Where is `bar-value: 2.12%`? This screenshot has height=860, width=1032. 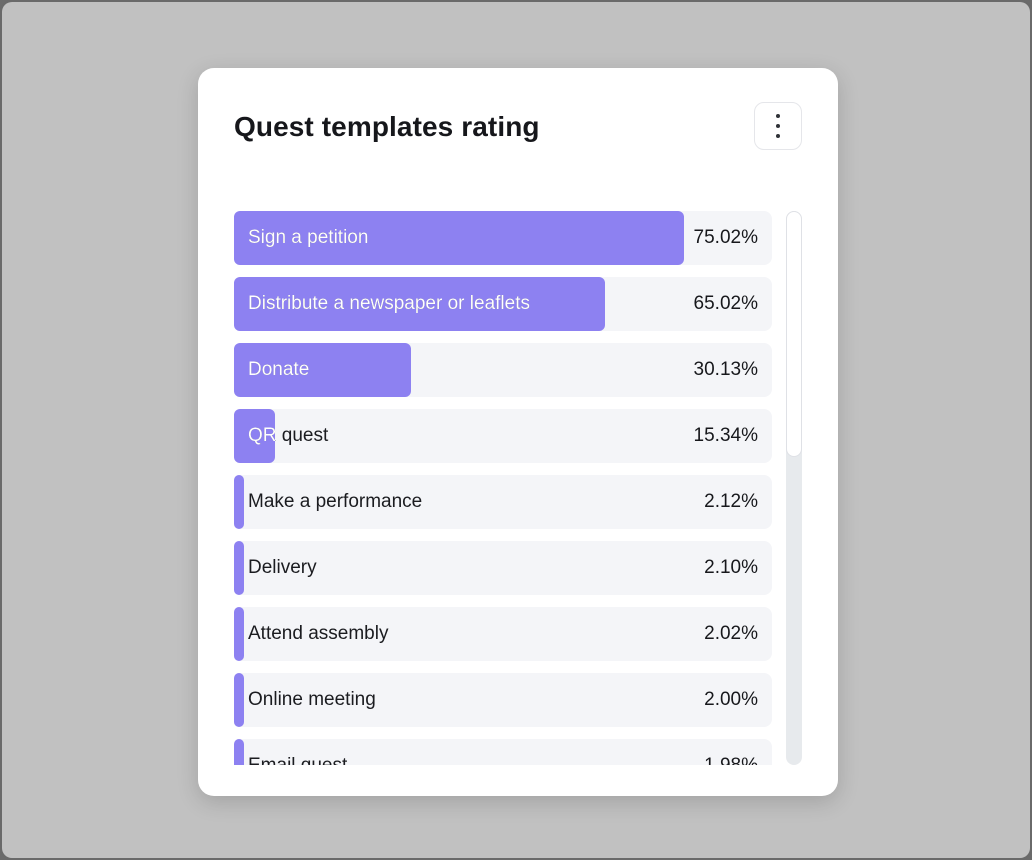 bar-value: 2.12% is located at coordinates (731, 501).